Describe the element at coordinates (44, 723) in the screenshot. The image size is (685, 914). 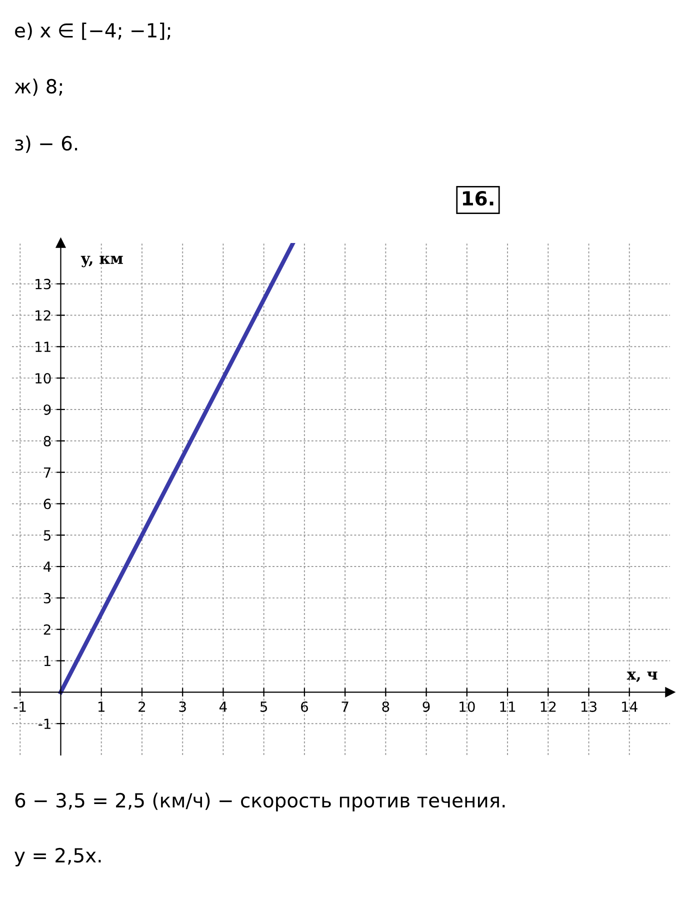
I see `y-tick-label: -1` at that location.